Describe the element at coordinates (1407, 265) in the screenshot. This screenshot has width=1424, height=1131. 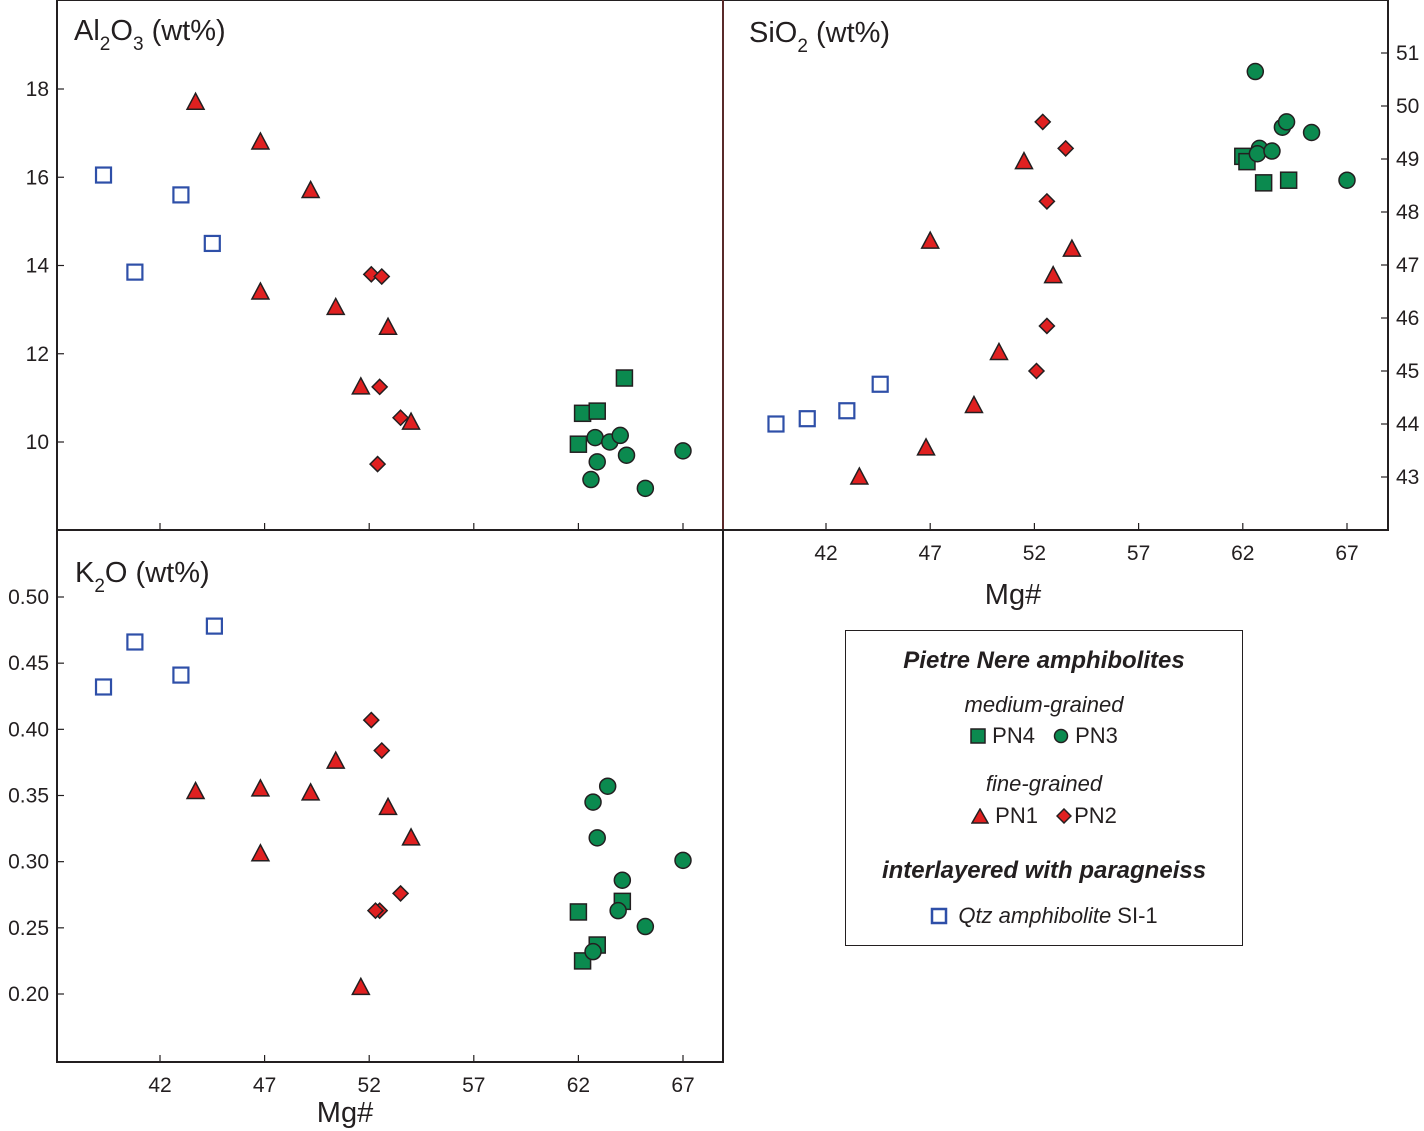
I see `sio2-y-tick-label-47: 47` at that location.